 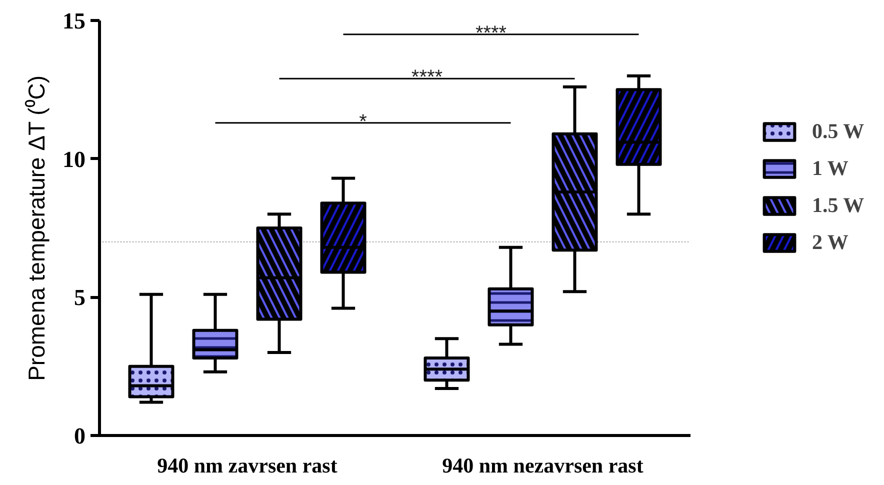 I want to click on legend-label: 1 W, so click(x=830, y=168).